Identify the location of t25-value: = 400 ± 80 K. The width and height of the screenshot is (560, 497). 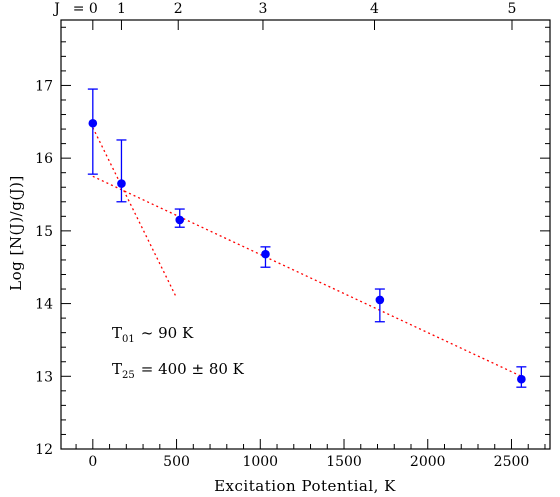
(193, 369).